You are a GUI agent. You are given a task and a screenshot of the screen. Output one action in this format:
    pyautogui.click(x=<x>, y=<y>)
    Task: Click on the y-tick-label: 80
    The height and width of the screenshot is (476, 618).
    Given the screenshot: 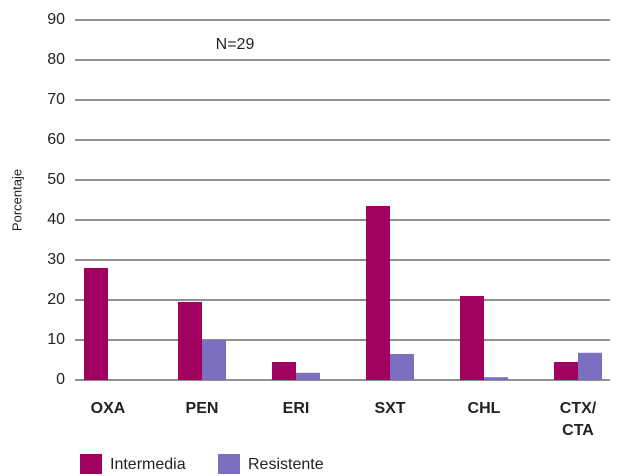 What is the action you would take?
    pyautogui.click(x=56, y=59)
    